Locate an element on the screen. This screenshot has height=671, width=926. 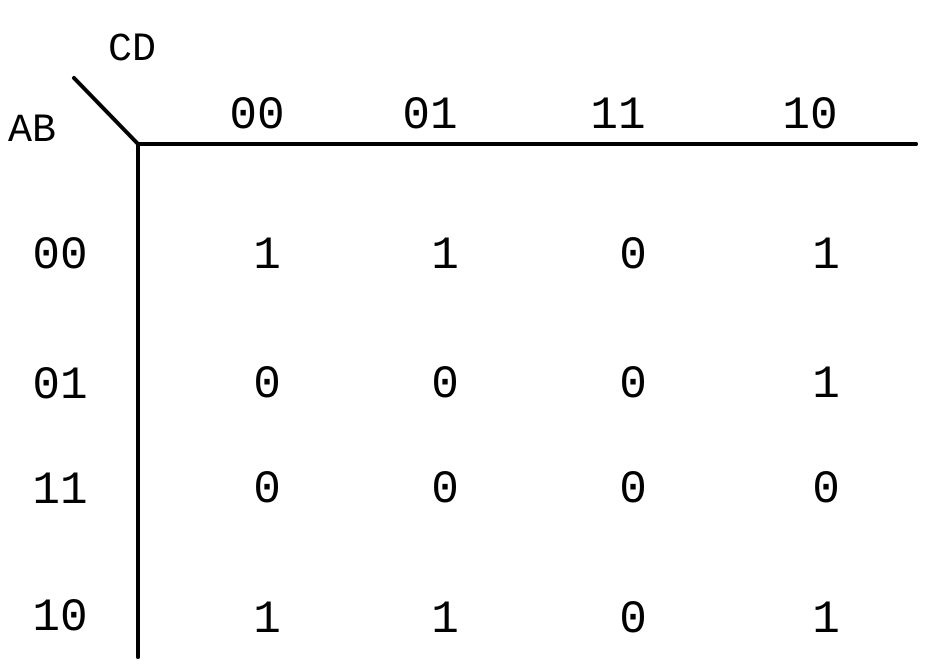
cell-r0-c1: 1 is located at coordinates (445, 256).